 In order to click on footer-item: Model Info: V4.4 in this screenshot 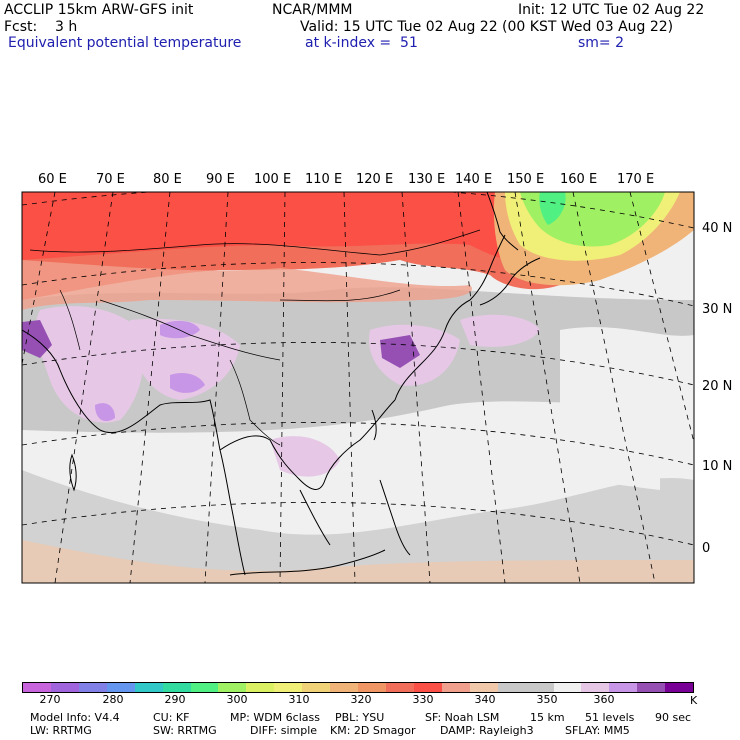, I will do `click(75, 717)`.